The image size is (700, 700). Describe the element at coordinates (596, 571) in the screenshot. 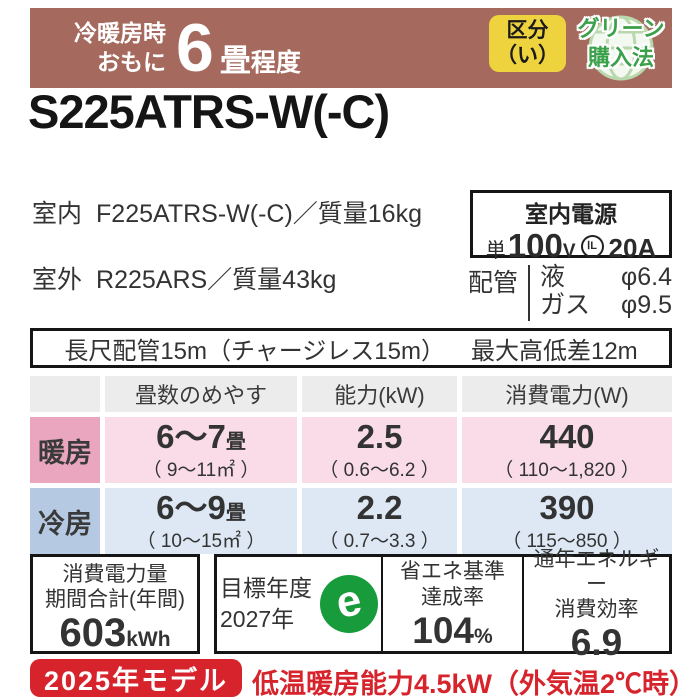

I see `apf-label1: 通年エネルギー` at that location.